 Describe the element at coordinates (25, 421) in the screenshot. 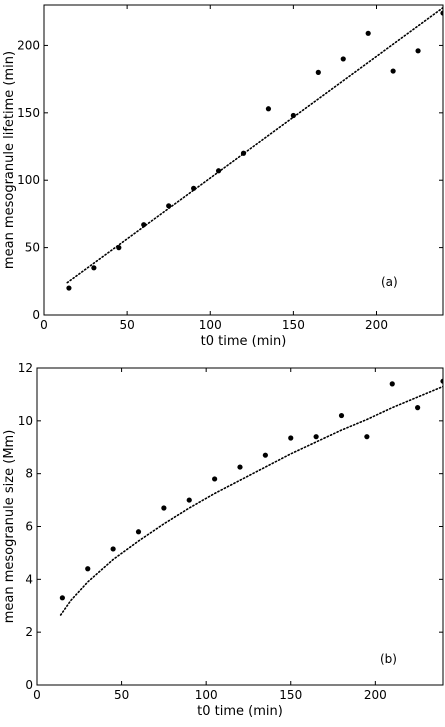

I see `y-tick-label: 10` at that location.